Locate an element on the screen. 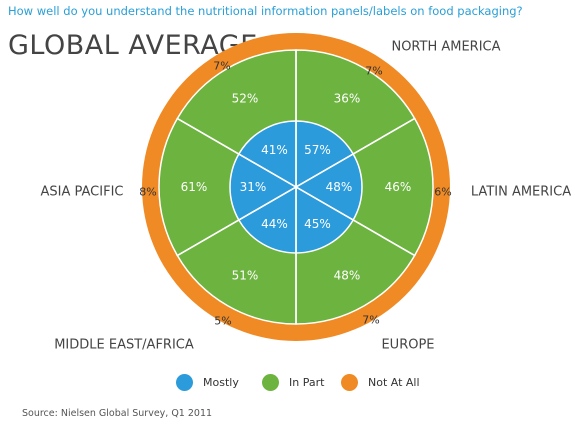  in-part-wedge-latin-america is located at coordinates (364, 187).